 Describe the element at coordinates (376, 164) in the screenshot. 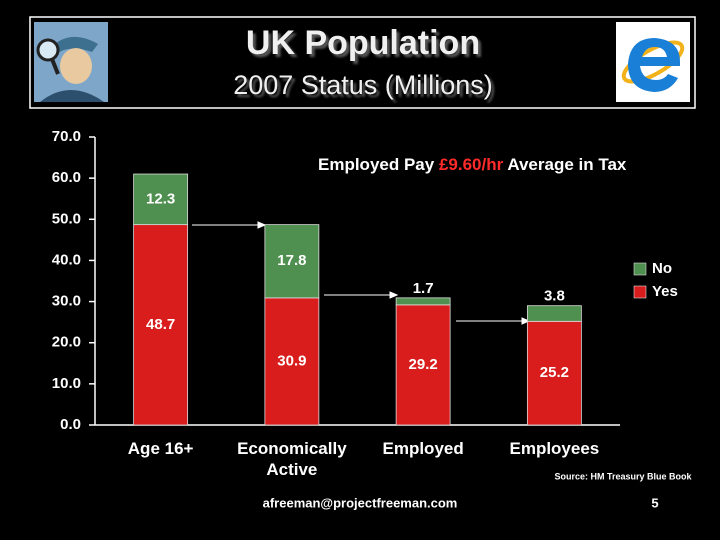

I see `annotation-text: Employed Pay` at that location.